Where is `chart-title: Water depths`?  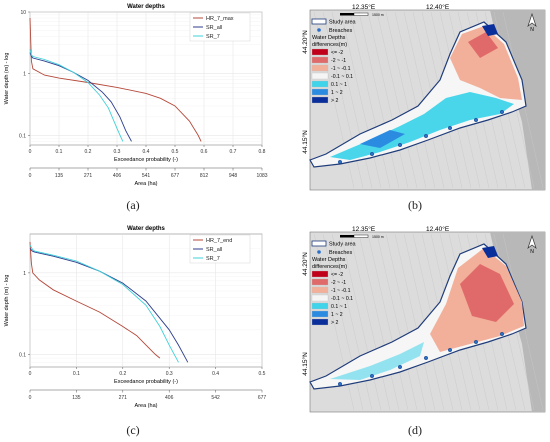
chart-title: Water depths is located at coordinates (146, 7).